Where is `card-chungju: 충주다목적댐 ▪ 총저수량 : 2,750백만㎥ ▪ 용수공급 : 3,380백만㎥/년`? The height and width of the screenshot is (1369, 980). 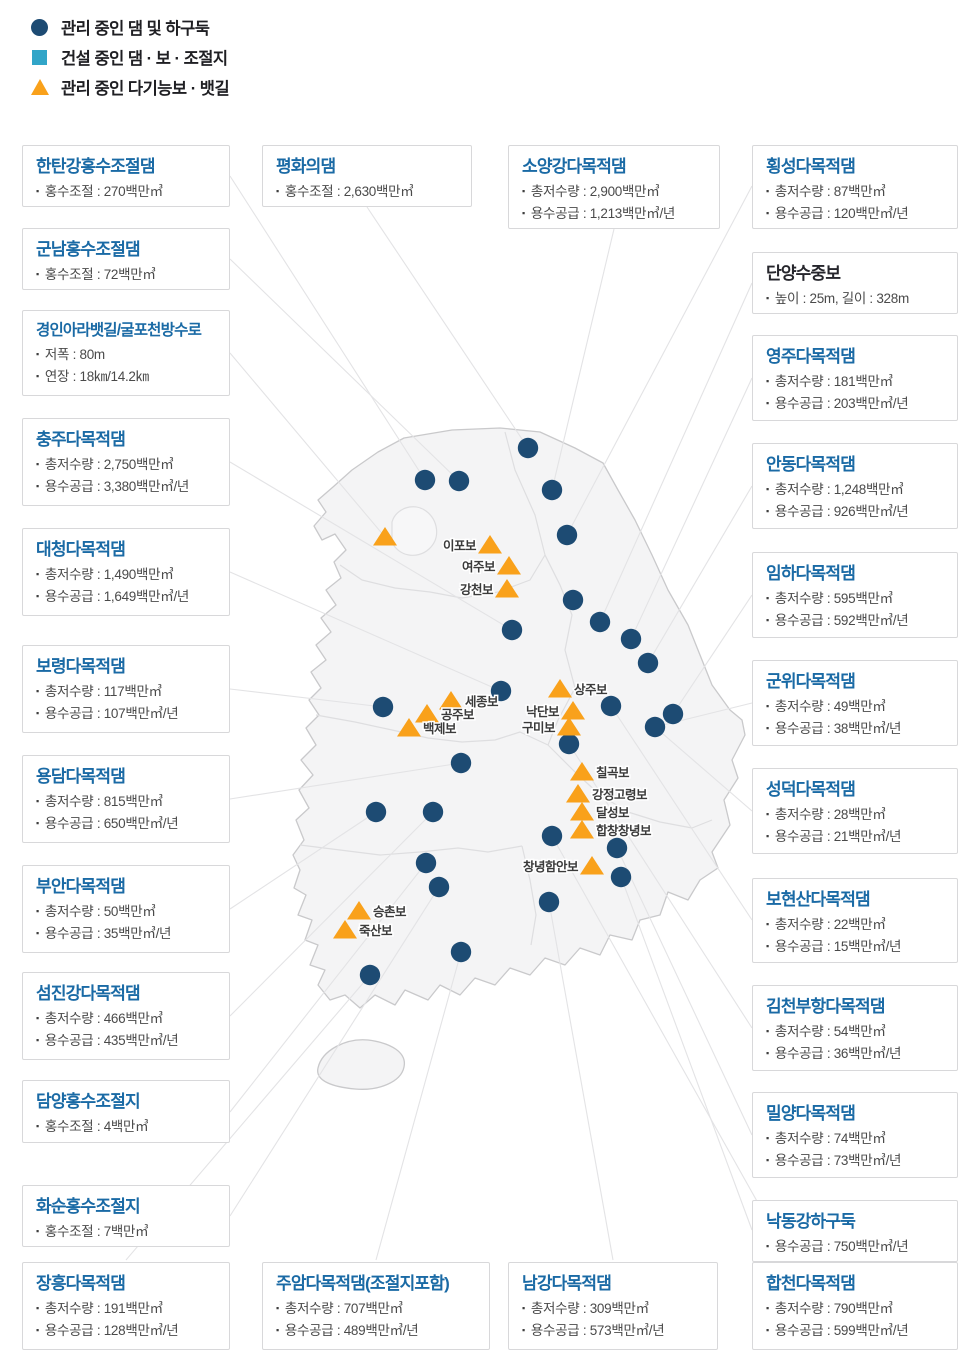 card-chungju: 충주다목적댐 ▪ 총저수량 : 2,750백만㎥ ▪ 용수공급 : 3,380백만㎥/년 is located at coordinates (126, 462).